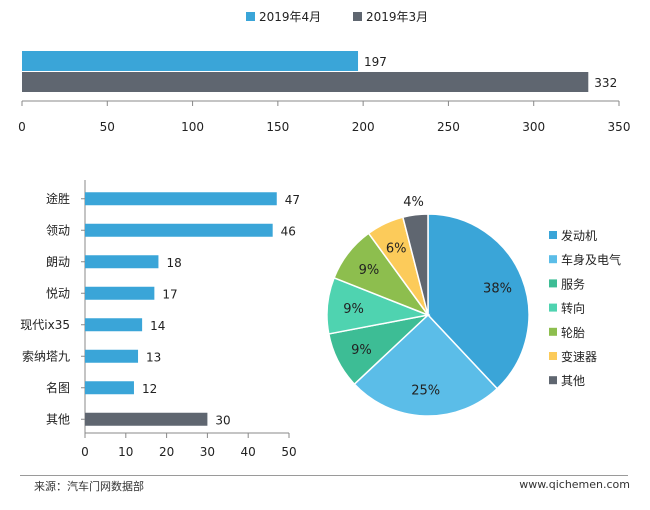  What do you see at coordinates (222, 420) in the screenshot?
I see `bar-value-label-7: 30` at bounding box center [222, 420].